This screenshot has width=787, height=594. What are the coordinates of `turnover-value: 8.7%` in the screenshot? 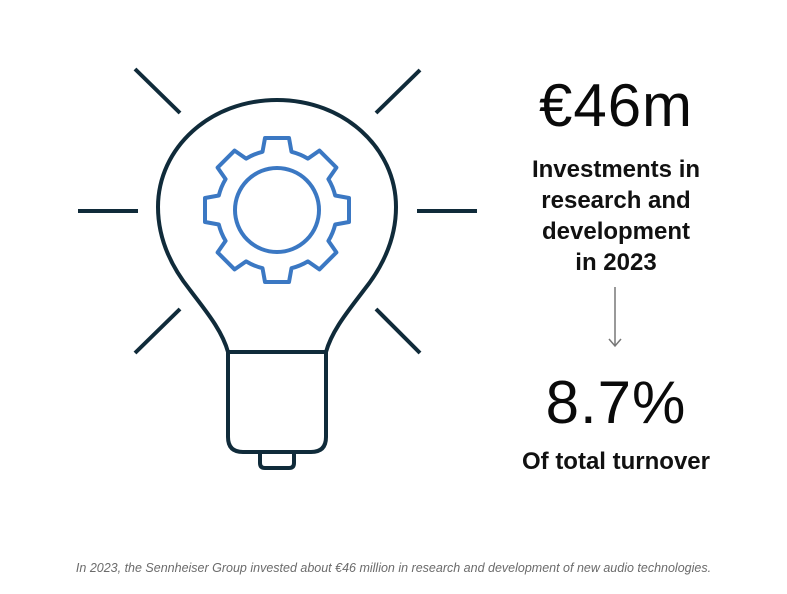 It's located at (616, 402).